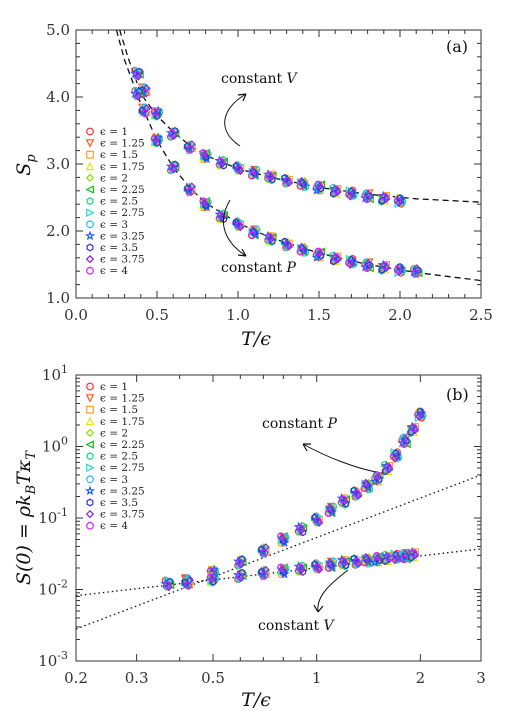 The height and width of the screenshot is (717, 512). I want to click on panel-a-legend-label: ϵ = 2.75, so click(122, 213).